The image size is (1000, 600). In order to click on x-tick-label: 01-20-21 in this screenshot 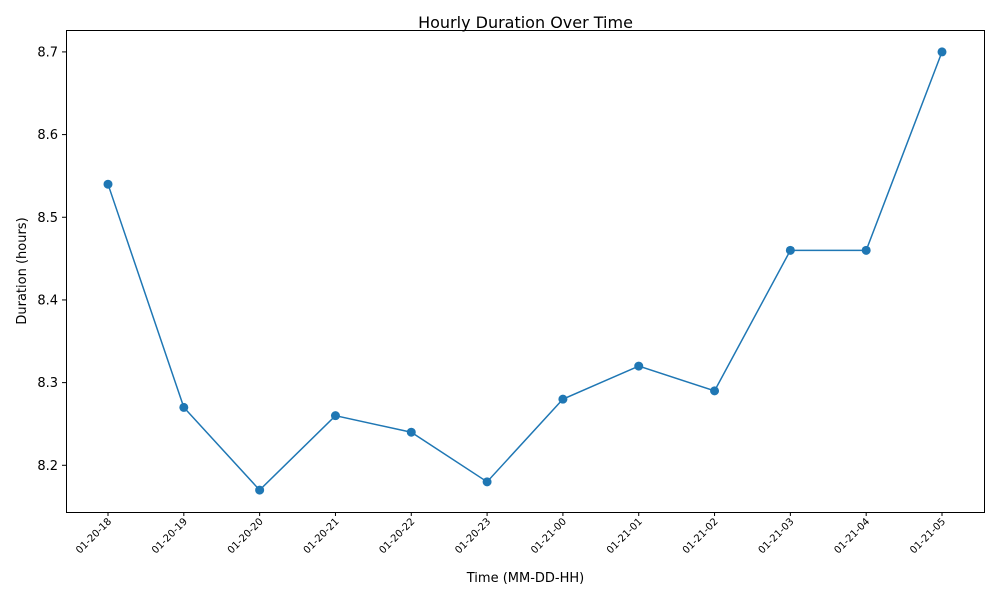, I will do `click(322, 536)`.